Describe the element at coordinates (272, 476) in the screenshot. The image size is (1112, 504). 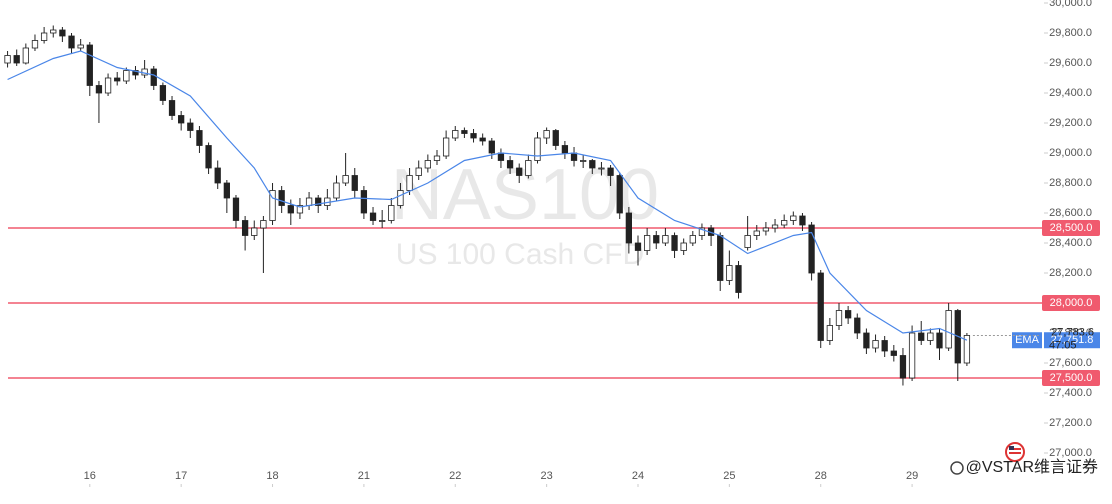
I see `x-tick-label: 18` at that location.